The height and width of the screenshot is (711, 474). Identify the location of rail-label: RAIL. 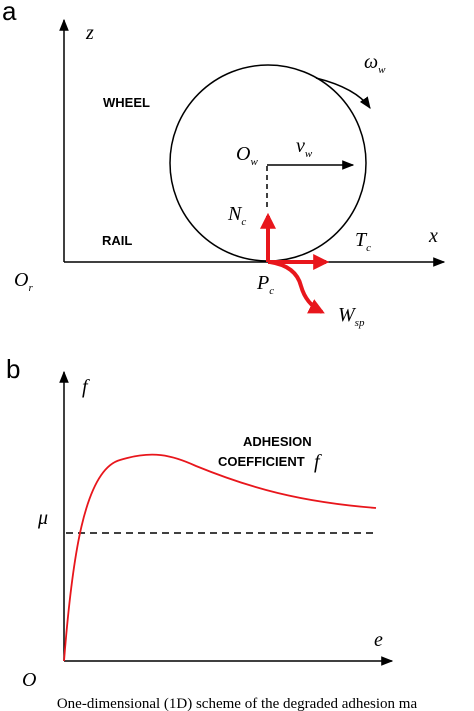
(117, 240).